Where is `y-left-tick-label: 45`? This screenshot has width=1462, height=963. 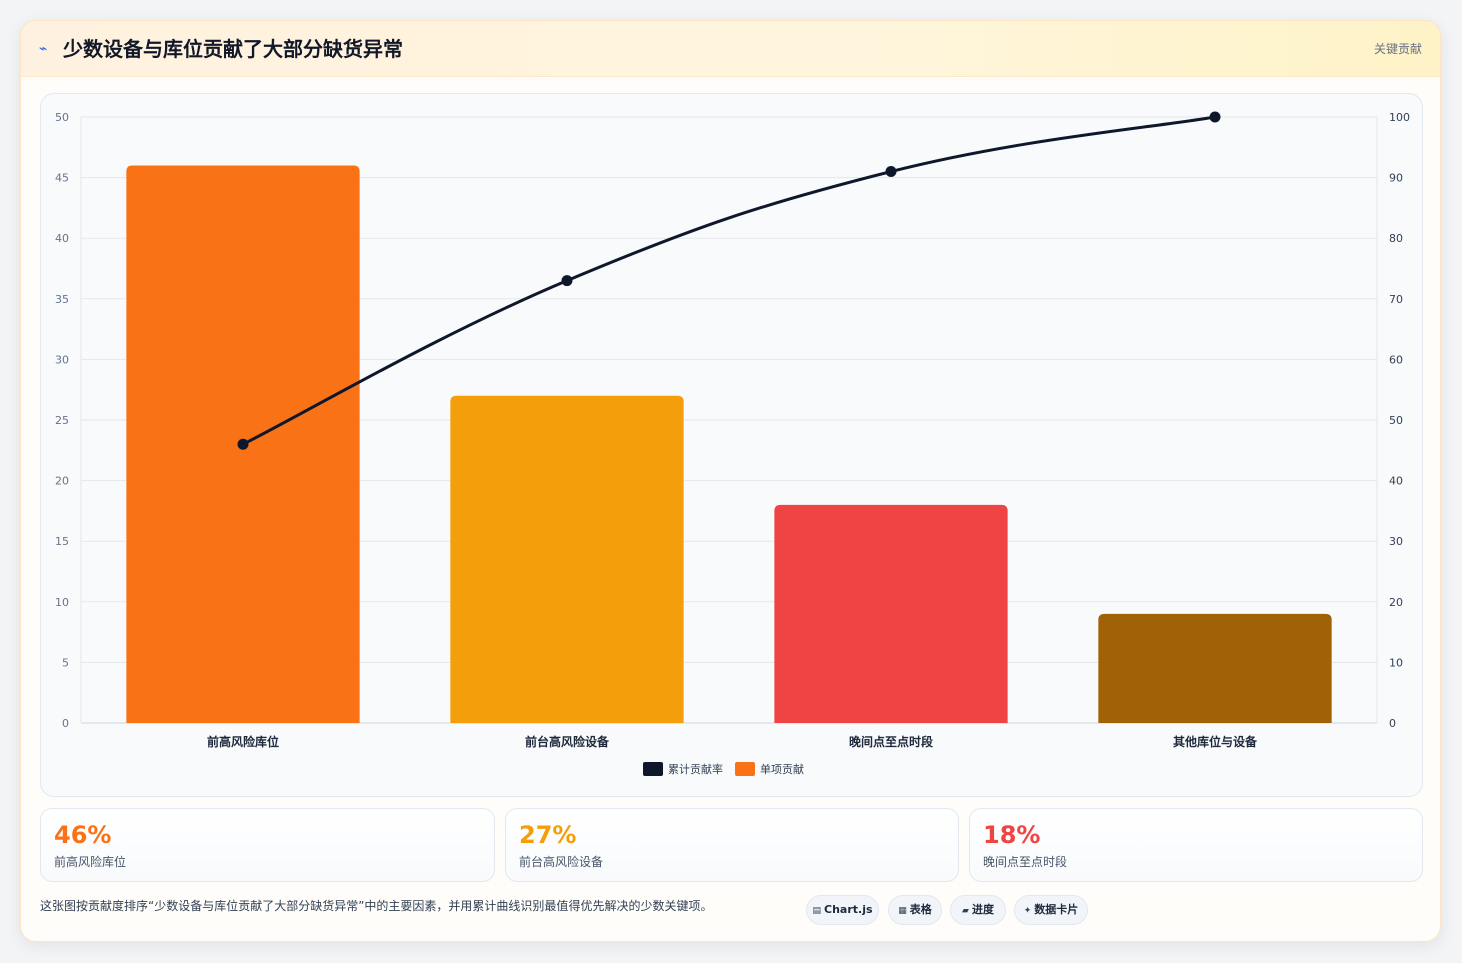 y-left-tick-label: 45 is located at coordinates (62, 178).